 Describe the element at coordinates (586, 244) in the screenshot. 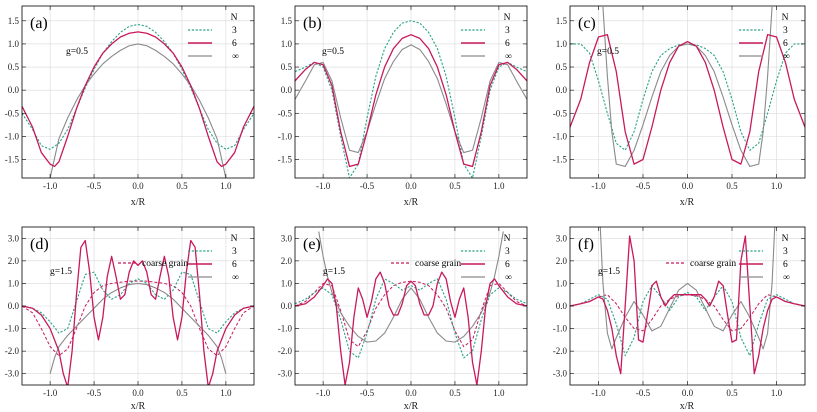

I see `panel-label: (f)` at that location.